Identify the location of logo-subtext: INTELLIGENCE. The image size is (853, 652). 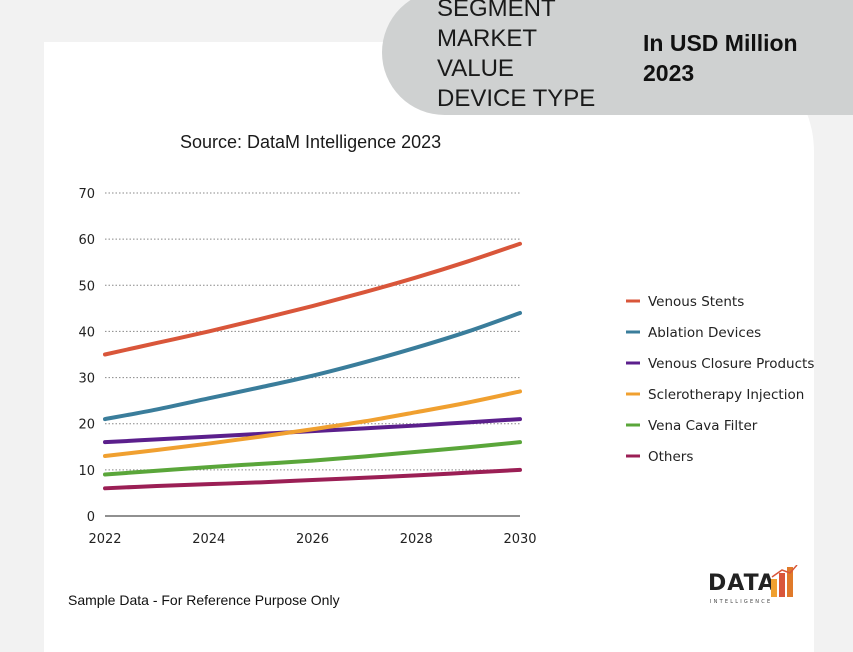
(741, 602).